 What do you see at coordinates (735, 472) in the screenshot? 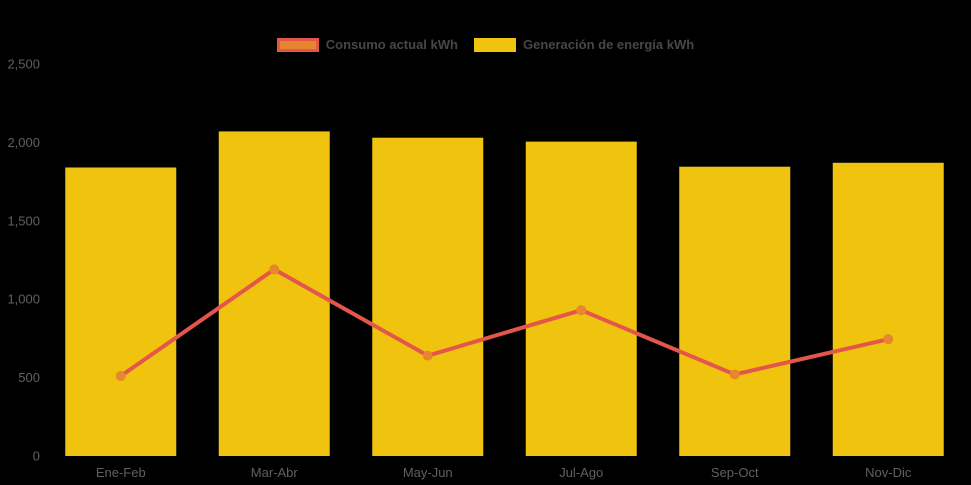
I see `x-axis-label-sep-oct: Sep-Oct` at bounding box center [735, 472].